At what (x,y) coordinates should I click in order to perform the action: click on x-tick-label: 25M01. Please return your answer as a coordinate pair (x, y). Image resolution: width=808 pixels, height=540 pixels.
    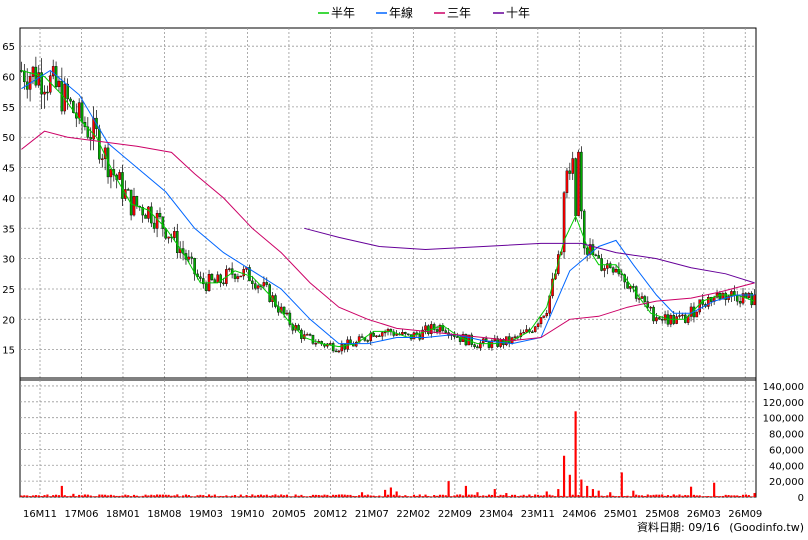
    Looking at the image, I should click on (621, 514).